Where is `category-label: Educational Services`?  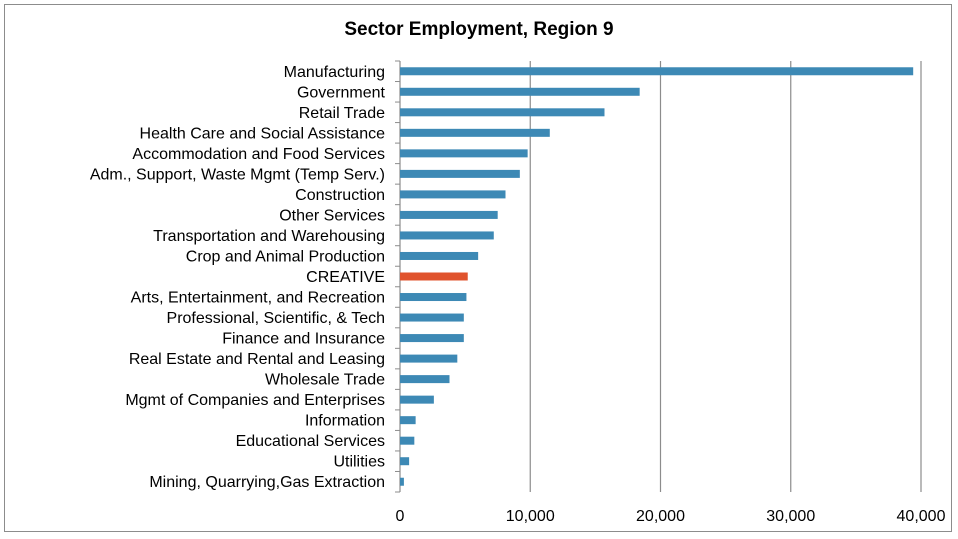 category-label: Educational Services is located at coordinates (310, 441).